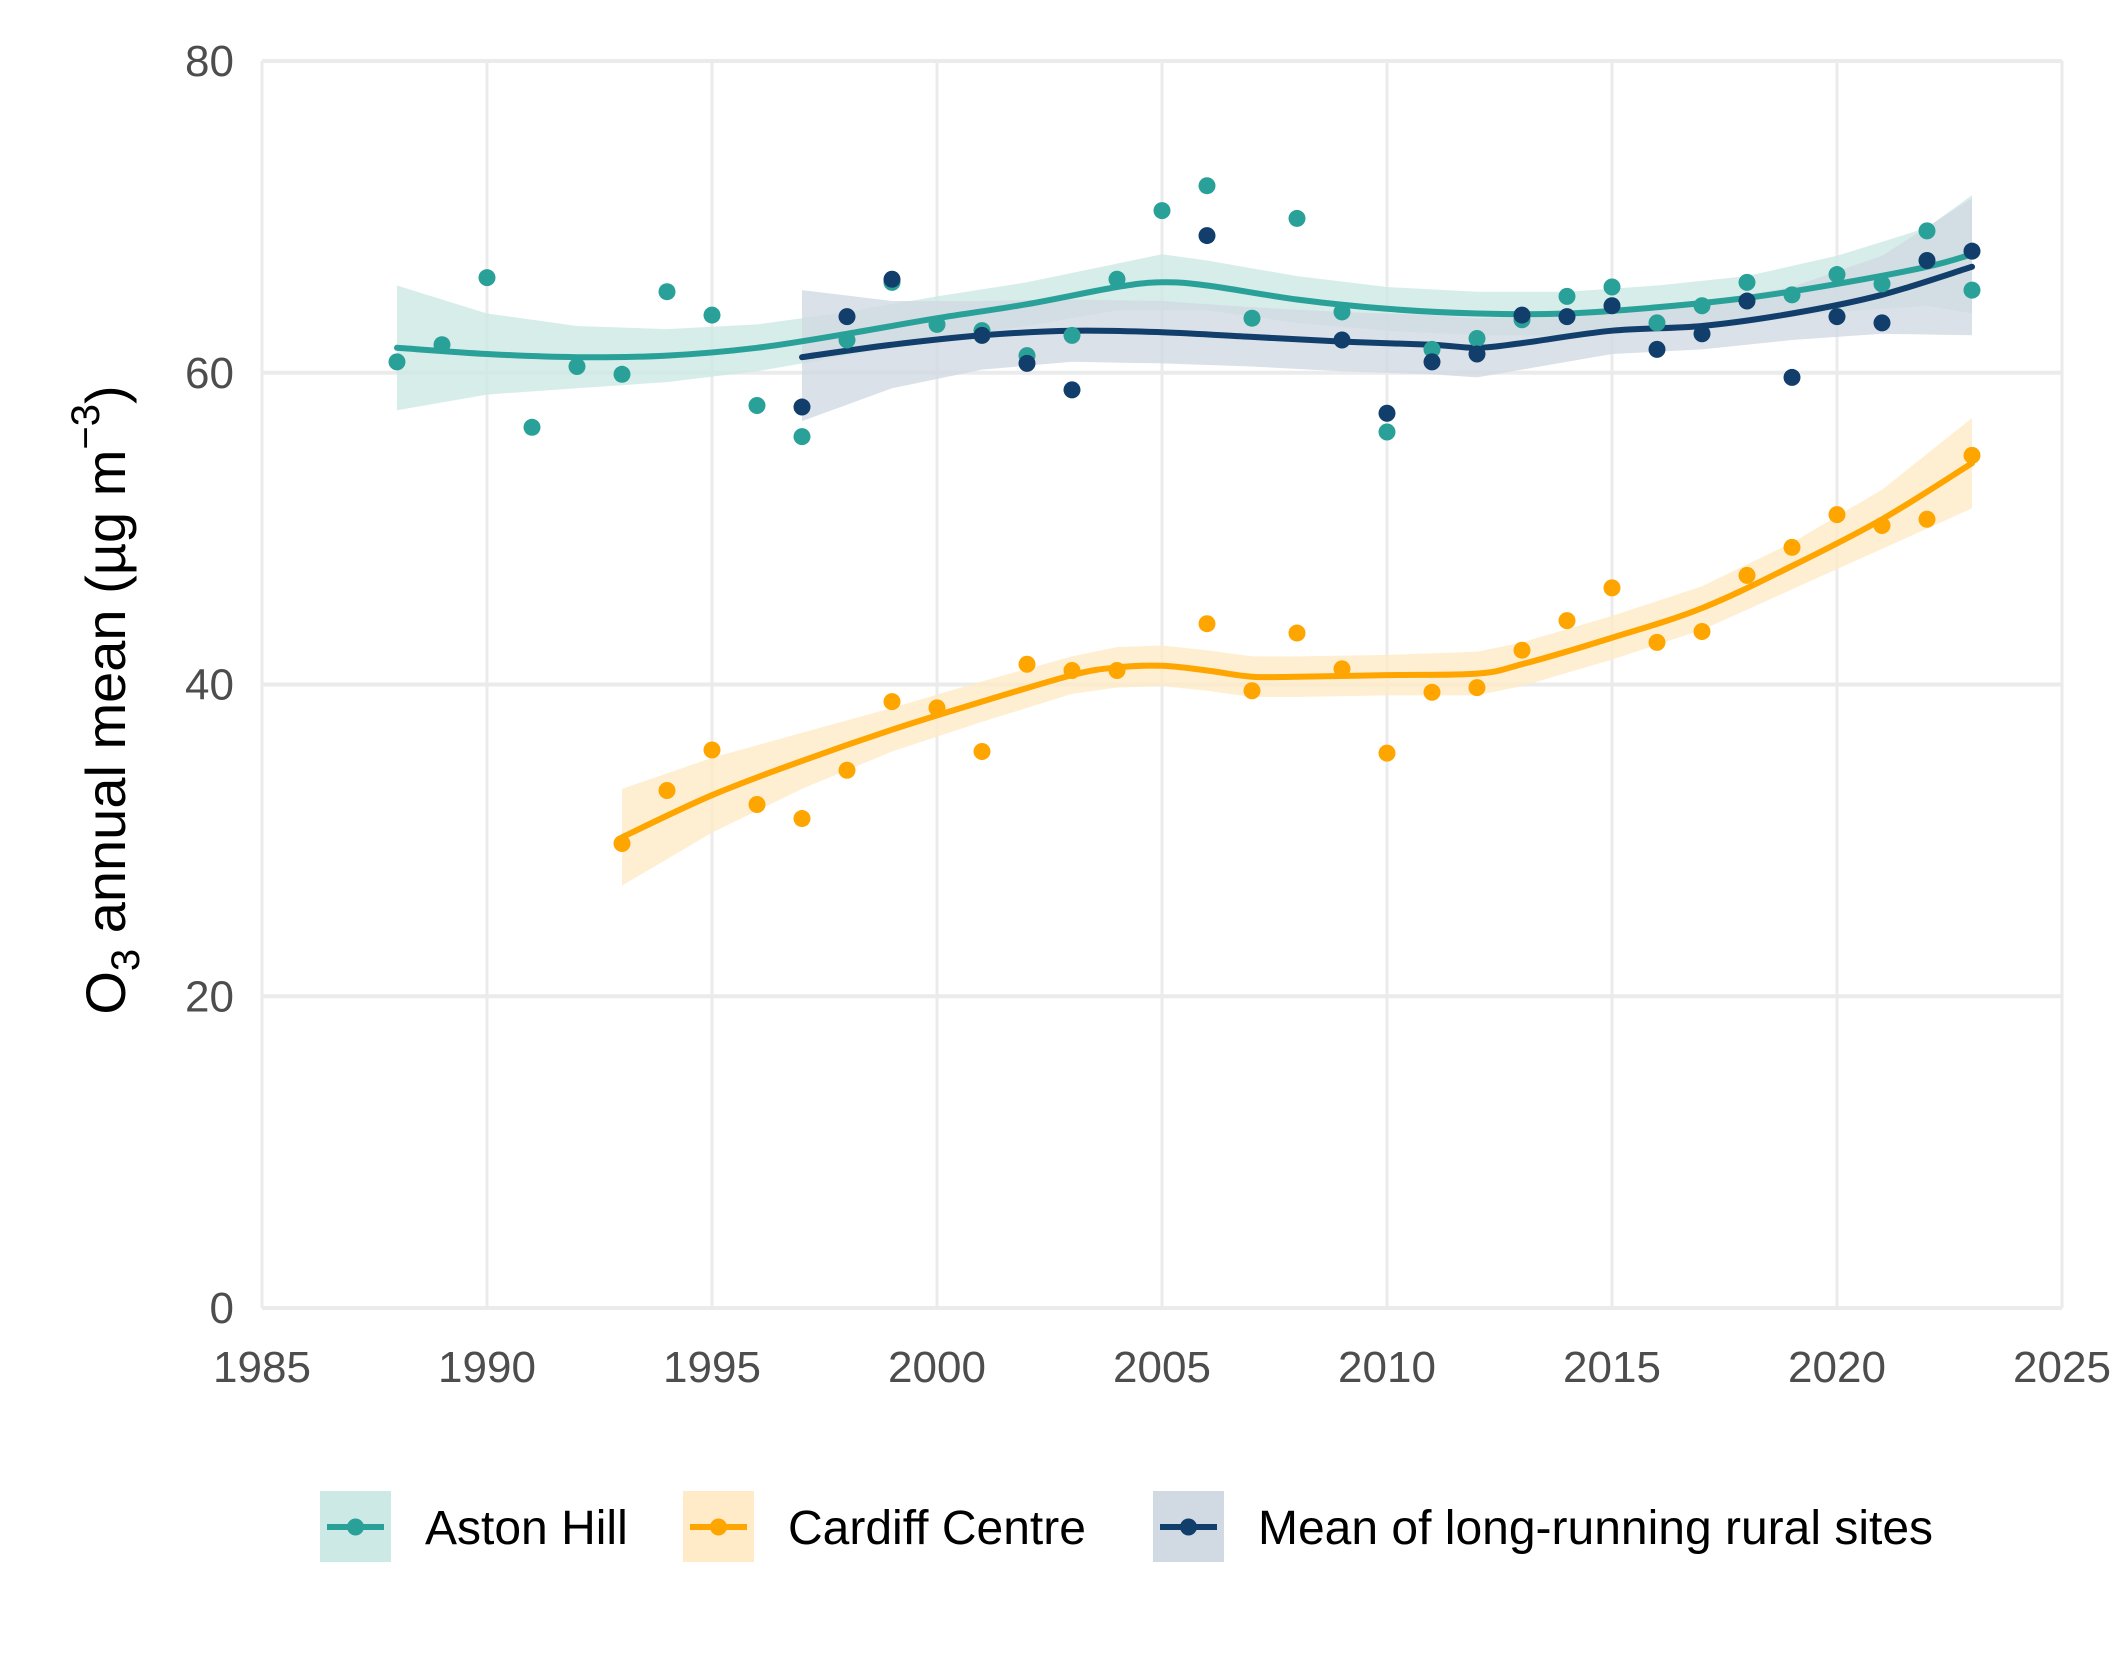 The width and height of the screenshot is (2125, 1653). Describe the element at coordinates (106, 699) in the screenshot. I see `y-axis-title: O3 annual mean (µg m−3)` at that location.